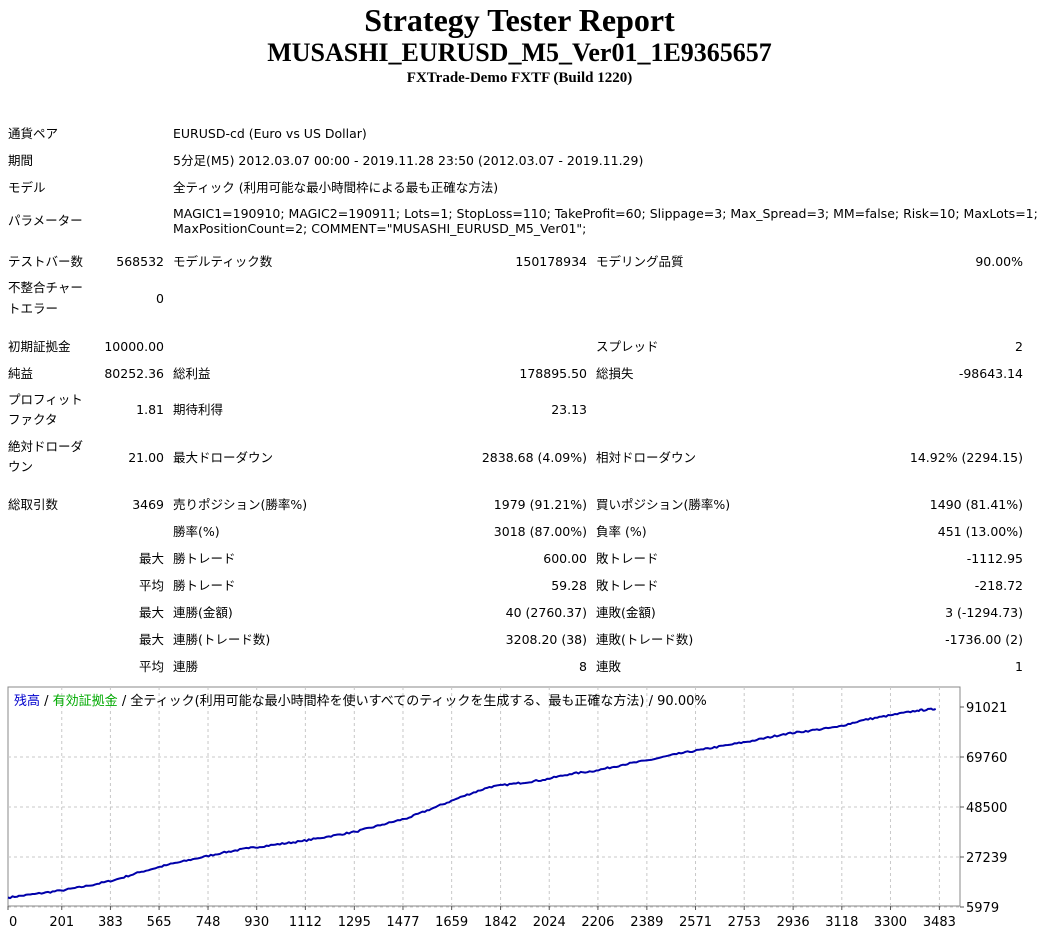 This screenshot has width=1039, height=933. Describe the element at coordinates (336, 187) in the screenshot. I see `model-value: 全ティック (利用可能な最小時間枠による最も正確な方法)` at that location.